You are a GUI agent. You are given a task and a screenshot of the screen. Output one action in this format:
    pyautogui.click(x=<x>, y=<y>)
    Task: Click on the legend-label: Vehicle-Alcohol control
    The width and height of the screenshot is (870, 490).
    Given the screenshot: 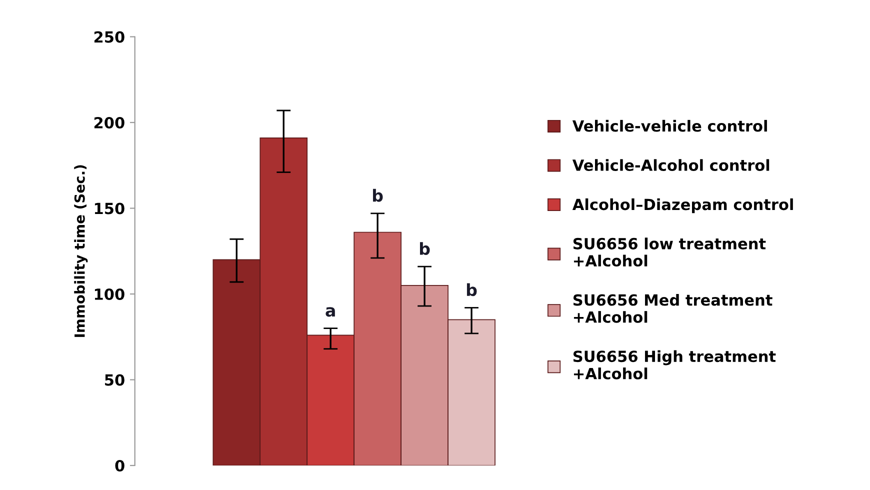 What is the action you would take?
    pyautogui.click(x=671, y=165)
    